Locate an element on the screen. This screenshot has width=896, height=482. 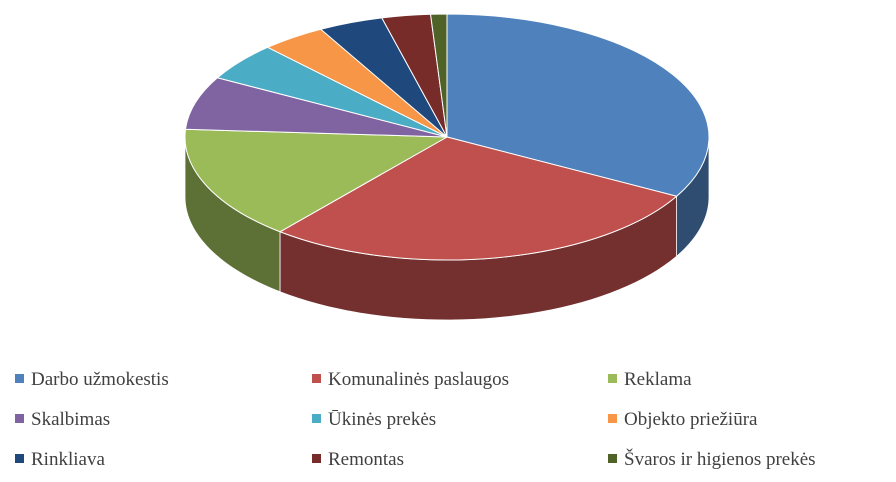
legend-label: Reklama is located at coordinates (658, 379).